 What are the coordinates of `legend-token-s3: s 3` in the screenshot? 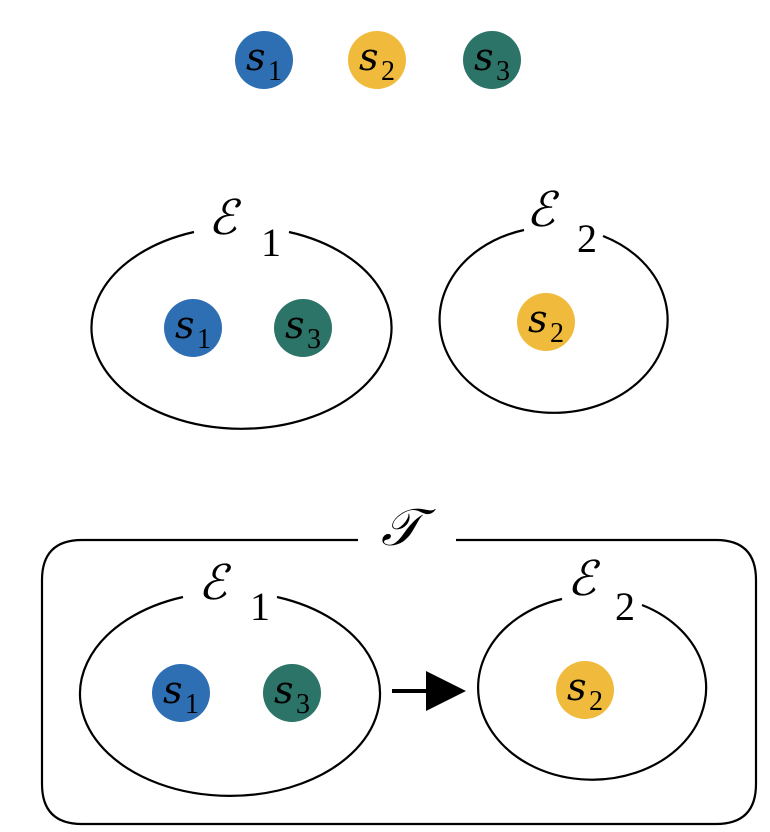 It's located at (492, 60).